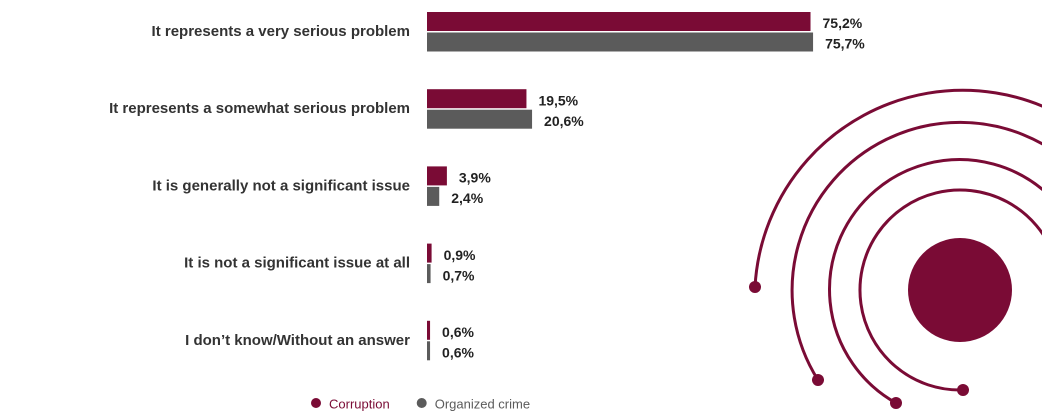 The width and height of the screenshot is (1042, 412). I want to click on value-label: 0,7%, so click(459, 275).